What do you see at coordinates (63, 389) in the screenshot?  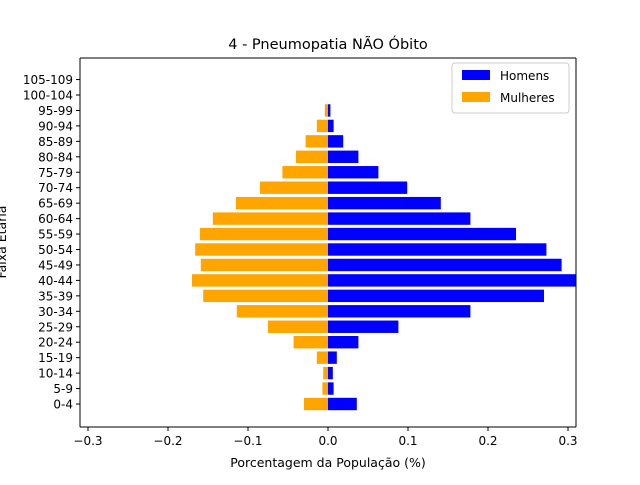 I see `y-tick-label: 5-9` at bounding box center [63, 389].